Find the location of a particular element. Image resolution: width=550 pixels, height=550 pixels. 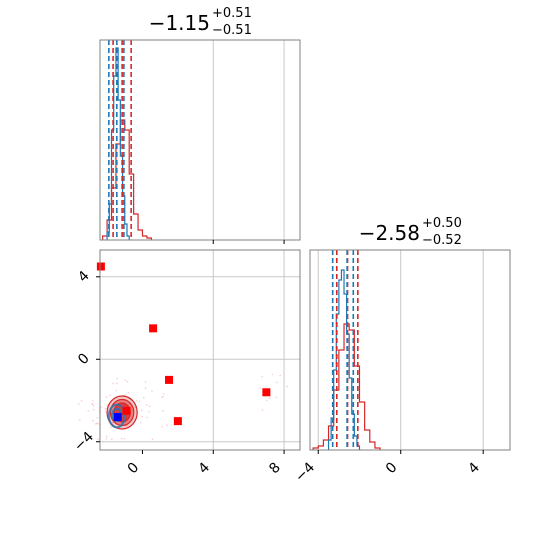

hist-1-blue-series is located at coordinates (118, 143).